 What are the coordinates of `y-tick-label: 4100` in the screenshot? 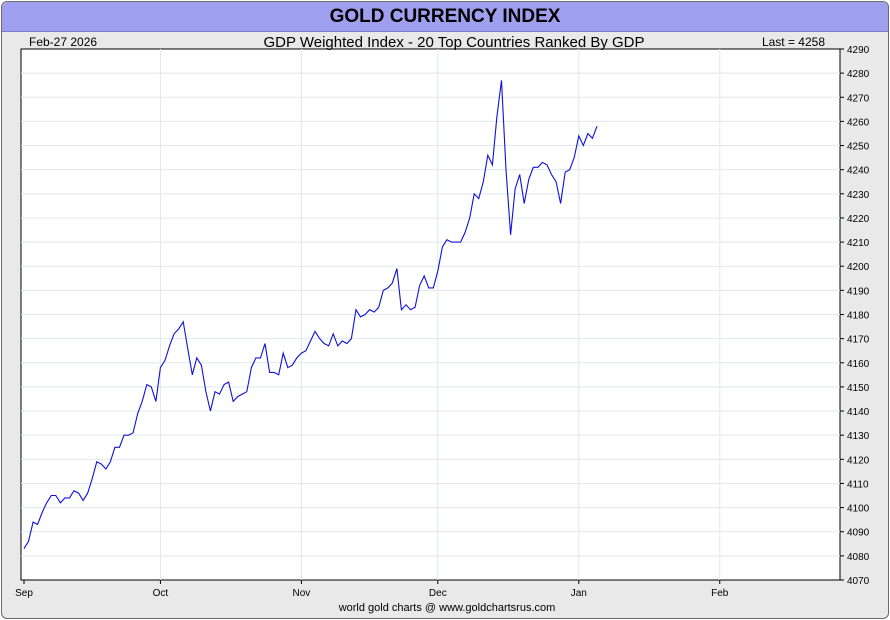 It's located at (858, 509).